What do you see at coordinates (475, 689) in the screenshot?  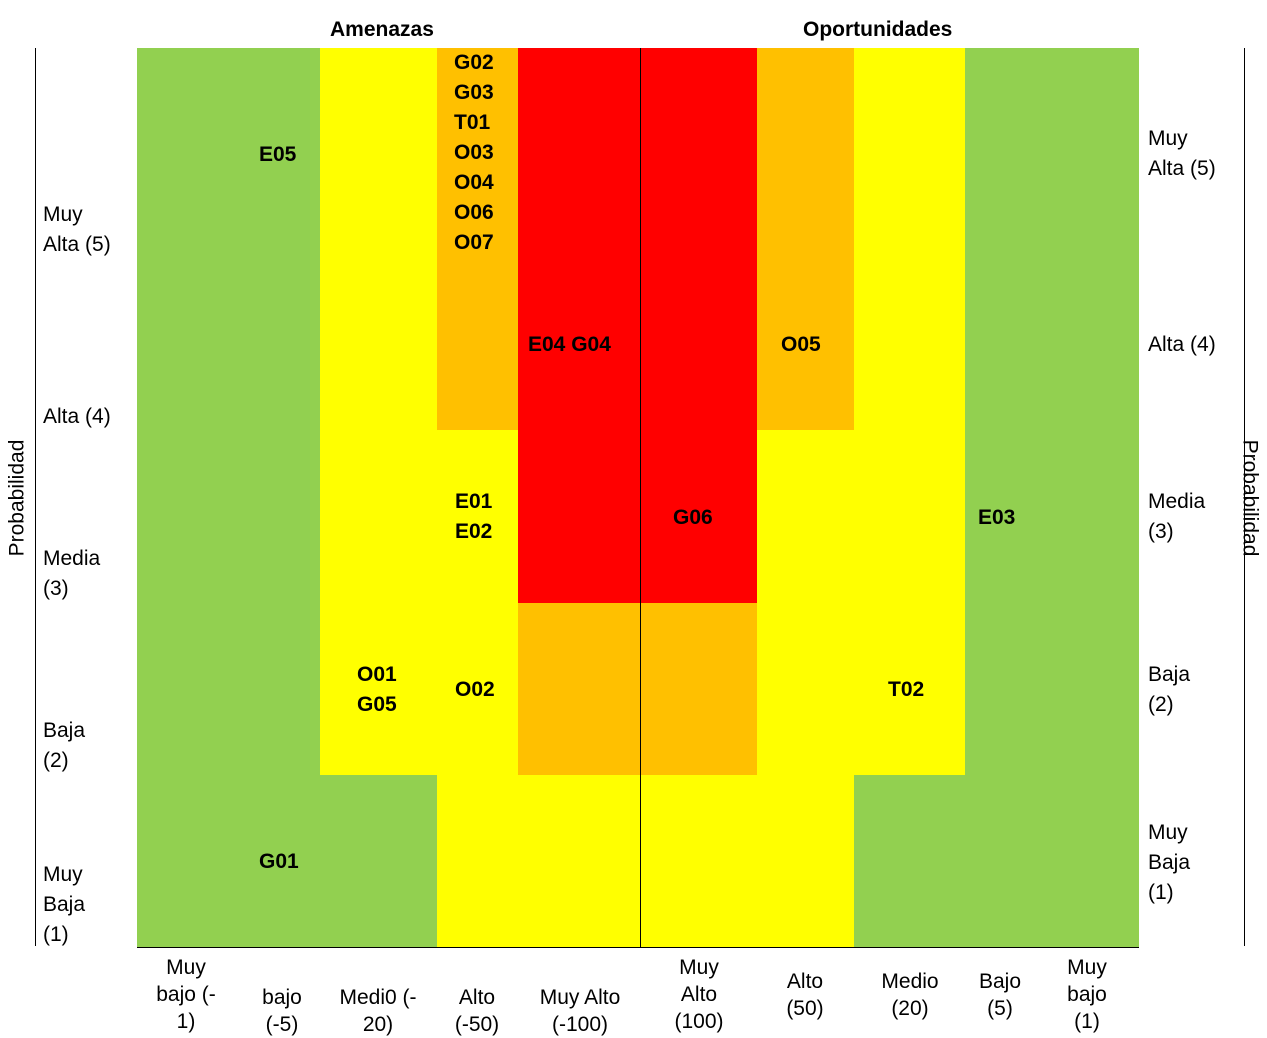 I see `risk-o02: O02` at bounding box center [475, 689].